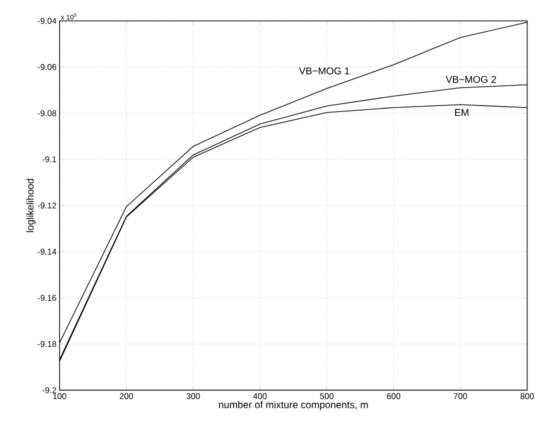  Describe the element at coordinates (127, 396) in the screenshot. I see `x-tick-label: 200` at that location.